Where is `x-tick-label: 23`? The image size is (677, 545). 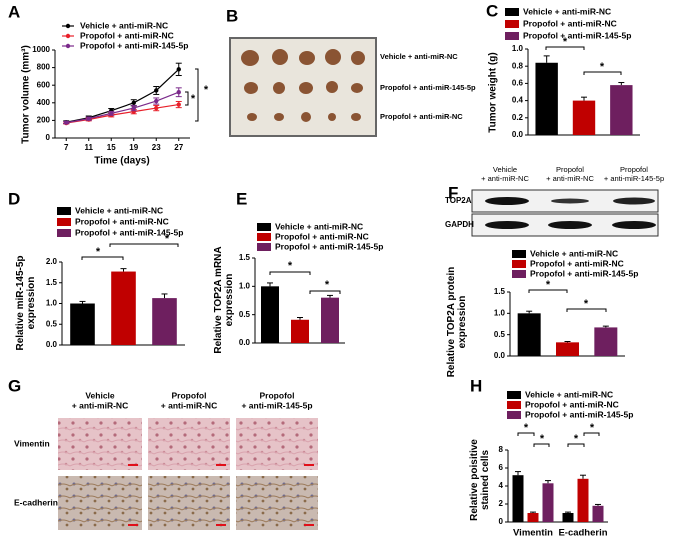
x-tick-label: 23 is located at coordinates (156, 147).